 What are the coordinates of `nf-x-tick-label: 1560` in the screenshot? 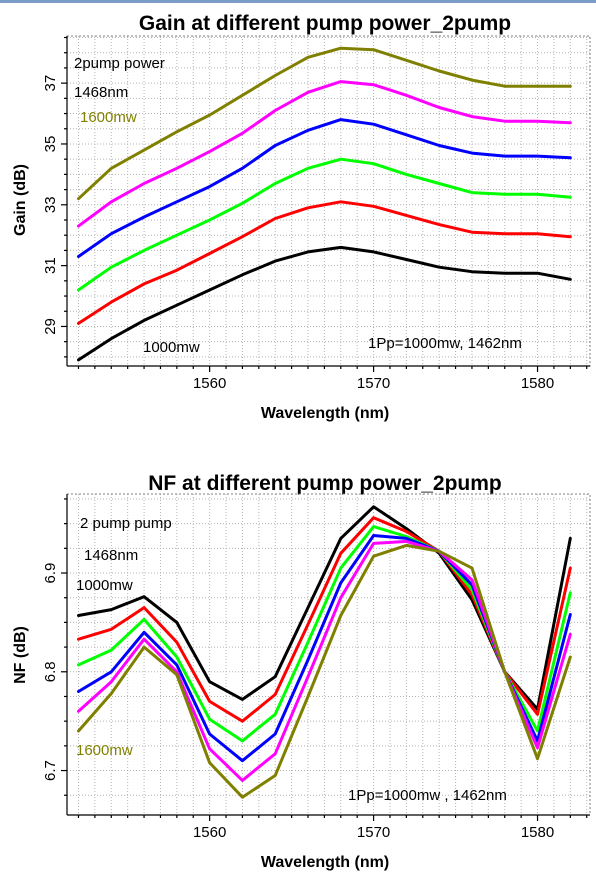 It's located at (209, 832).